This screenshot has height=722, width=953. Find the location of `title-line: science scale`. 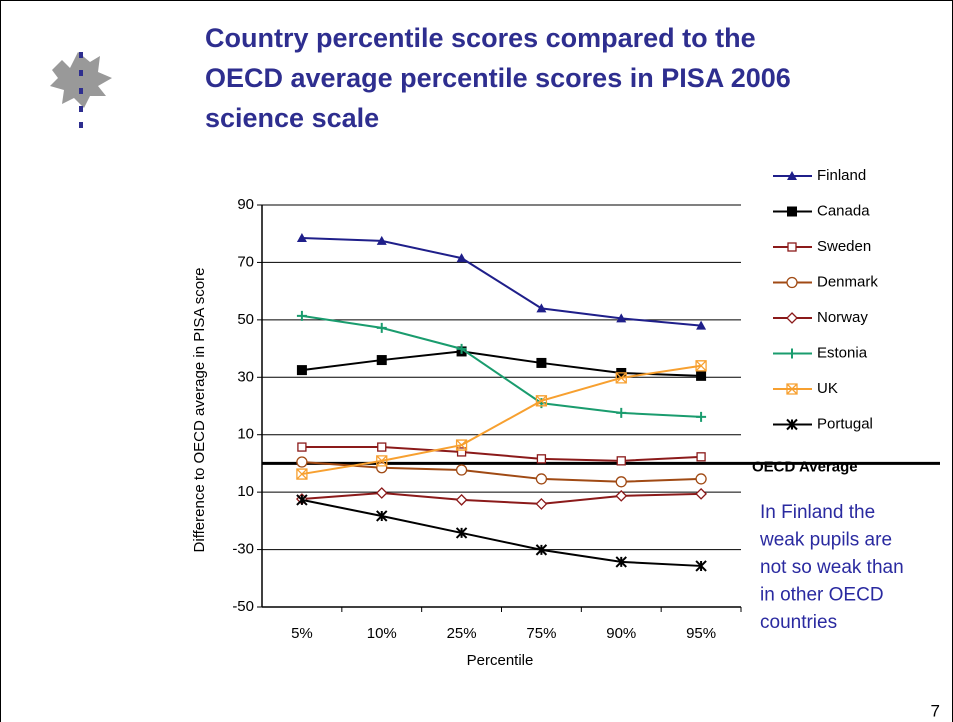

title-line: science scale is located at coordinates (292, 118).